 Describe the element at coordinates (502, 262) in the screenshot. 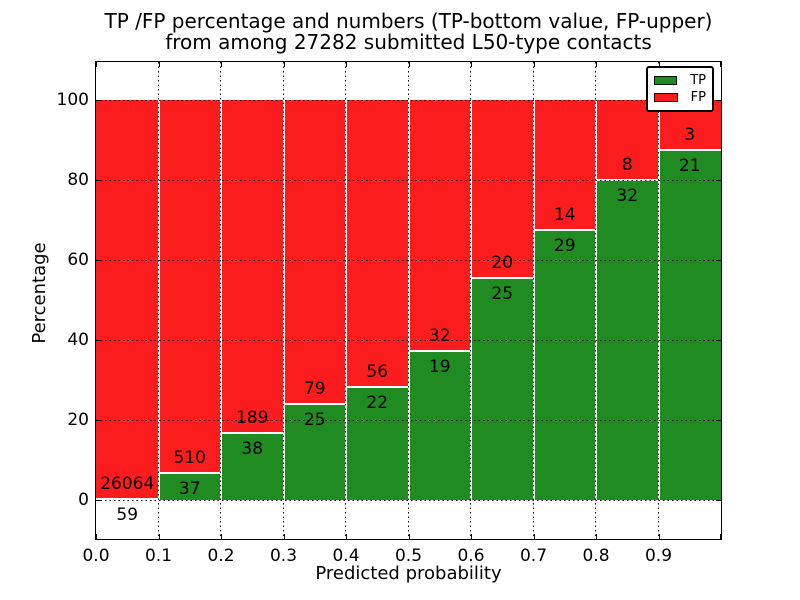

I see `fp-count-label: 20` at that location.